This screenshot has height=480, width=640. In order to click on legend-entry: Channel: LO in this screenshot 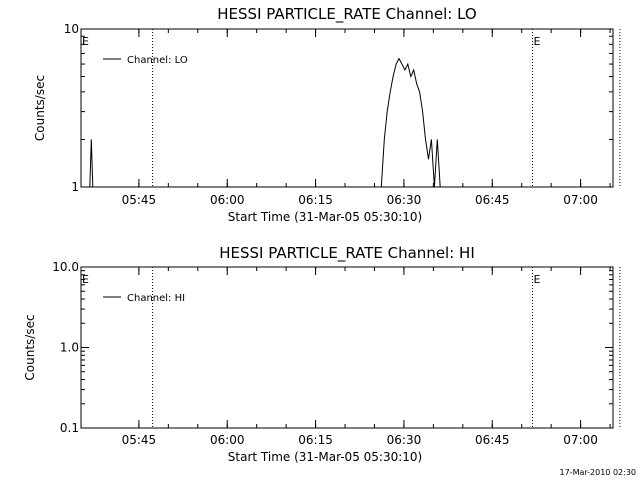, I will do `click(157, 60)`.